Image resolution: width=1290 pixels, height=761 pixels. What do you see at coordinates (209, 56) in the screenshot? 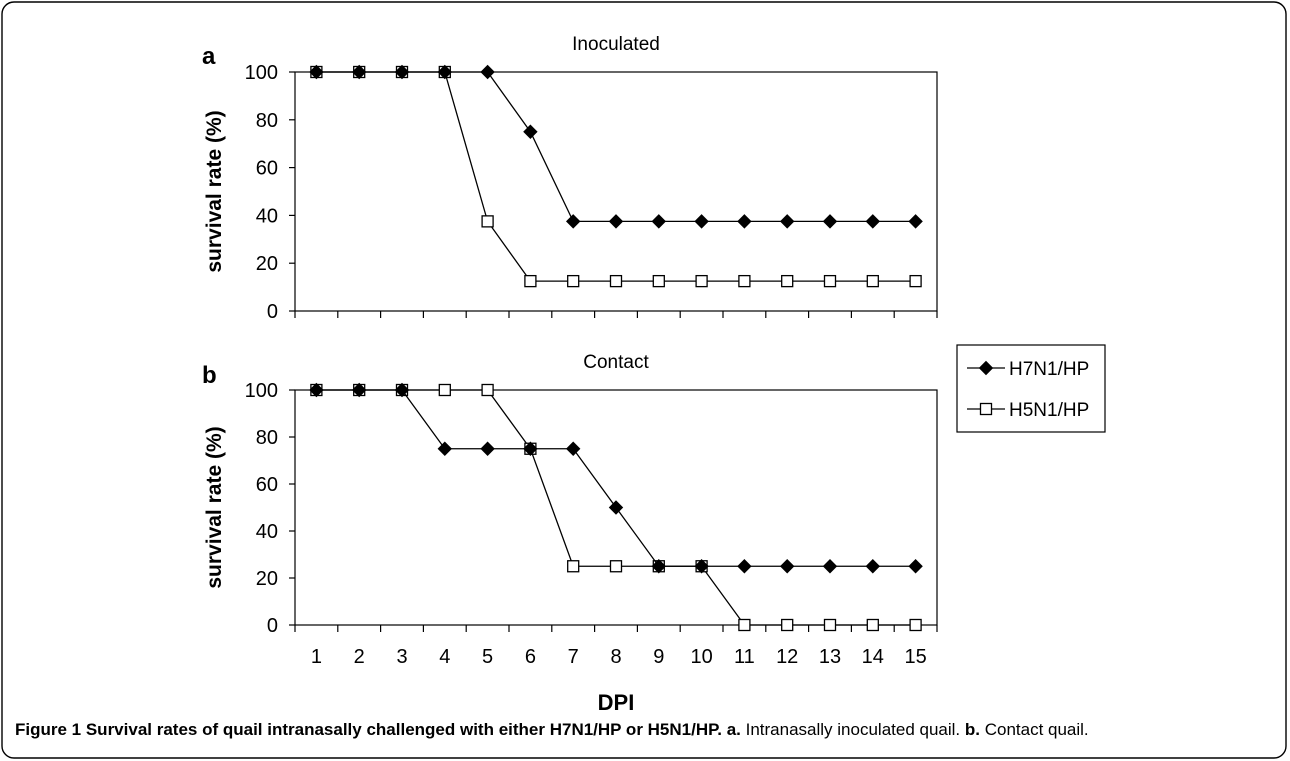
I see `panel-letter-a: a` at bounding box center [209, 56].